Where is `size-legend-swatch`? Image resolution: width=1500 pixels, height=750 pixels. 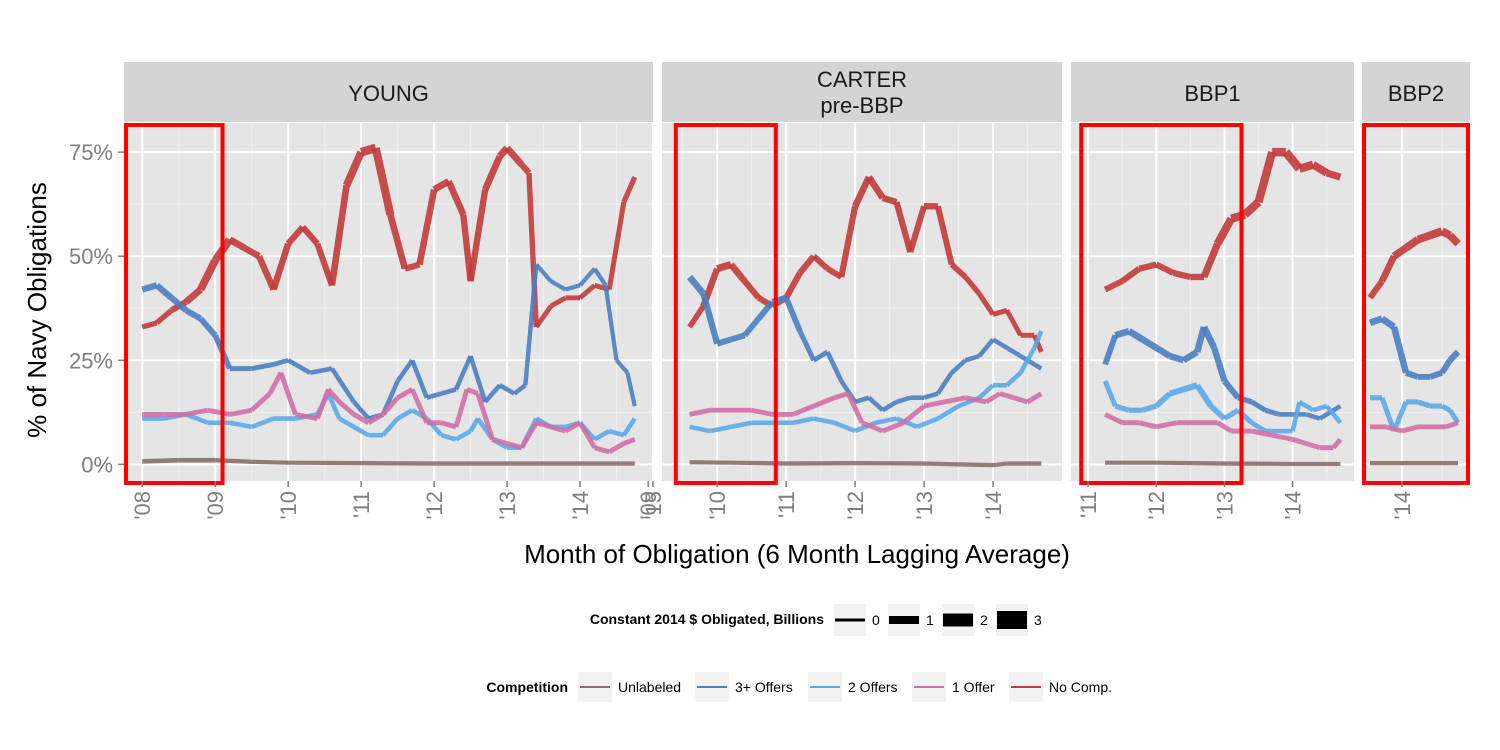
size-legend-swatch is located at coordinates (904, 620).